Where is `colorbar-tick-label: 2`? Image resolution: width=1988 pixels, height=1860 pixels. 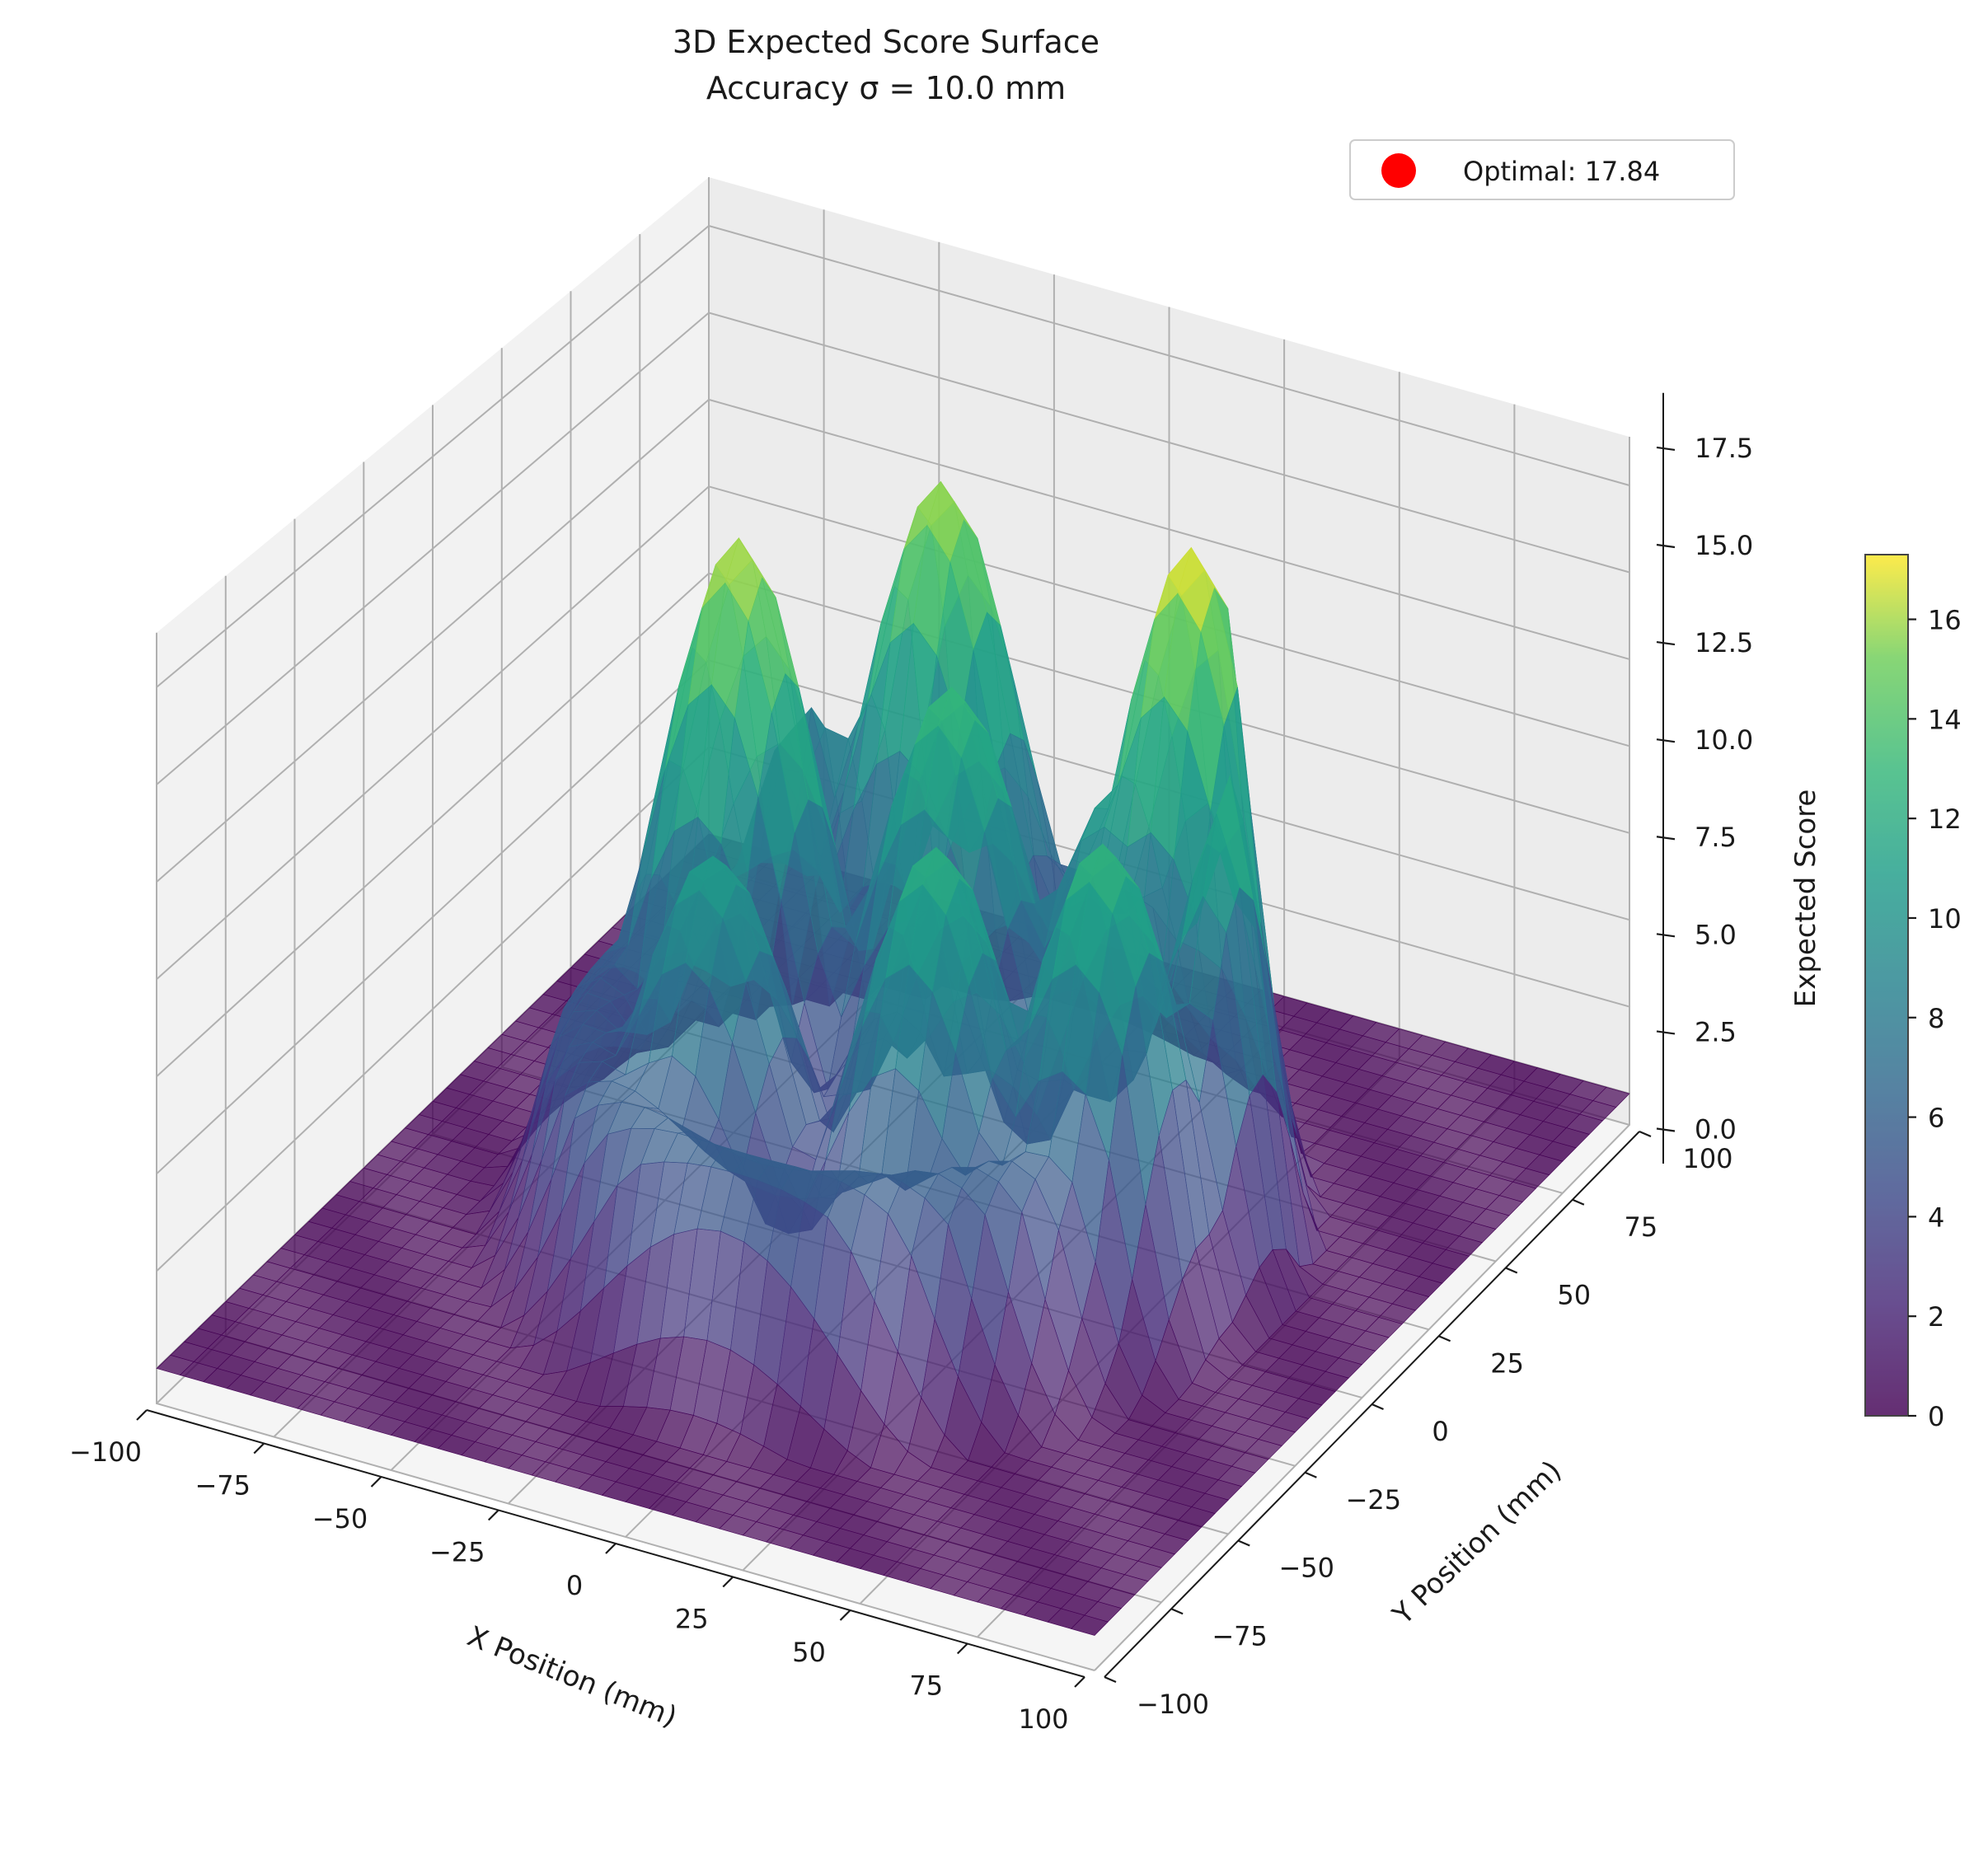
colorbar-tick-label: 2 is located at coordinates (1936, 1317).